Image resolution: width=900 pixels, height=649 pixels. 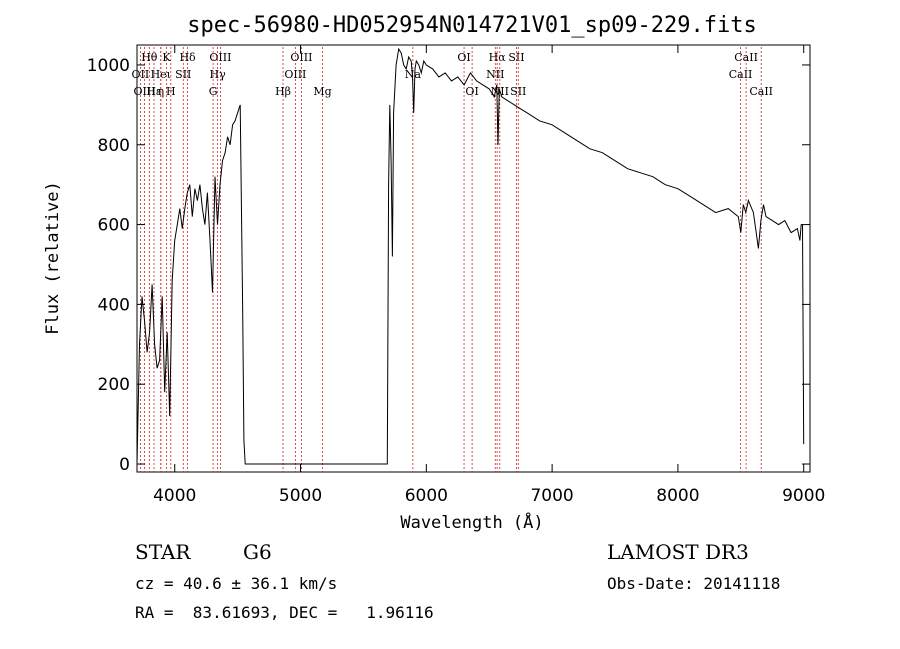 What do you see at coordinates (53, 258) in the screenshot?
I see `y-axis-label: Flux (relative)` at bounding box center [53, 258].